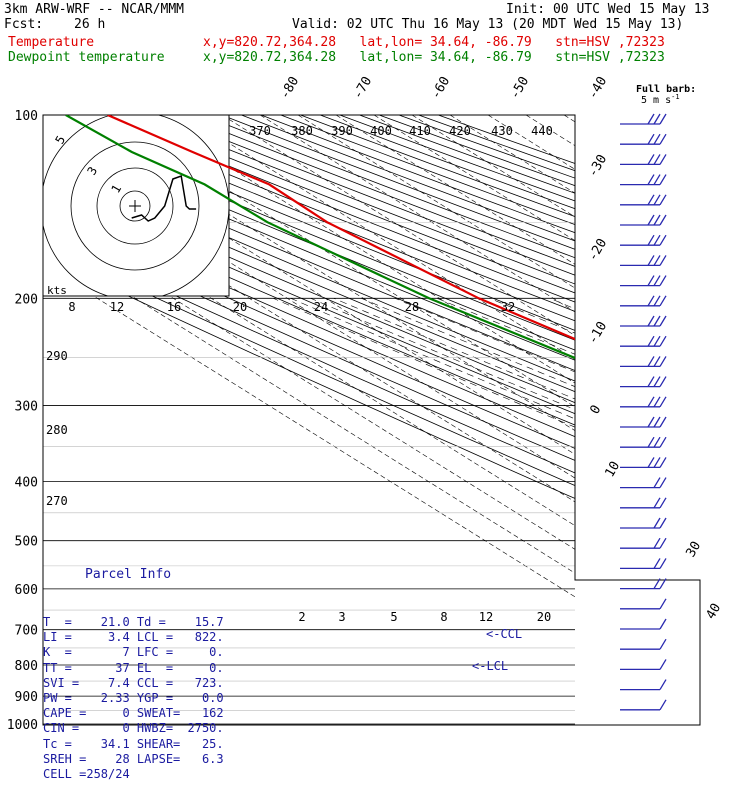 Image resolution: width=740 pixels, height=797 pixels. What do you see at coordinates (321, 307) in the screenshot?
I see `hodo-bottom-label: 24` at bounding box center [321, 307].